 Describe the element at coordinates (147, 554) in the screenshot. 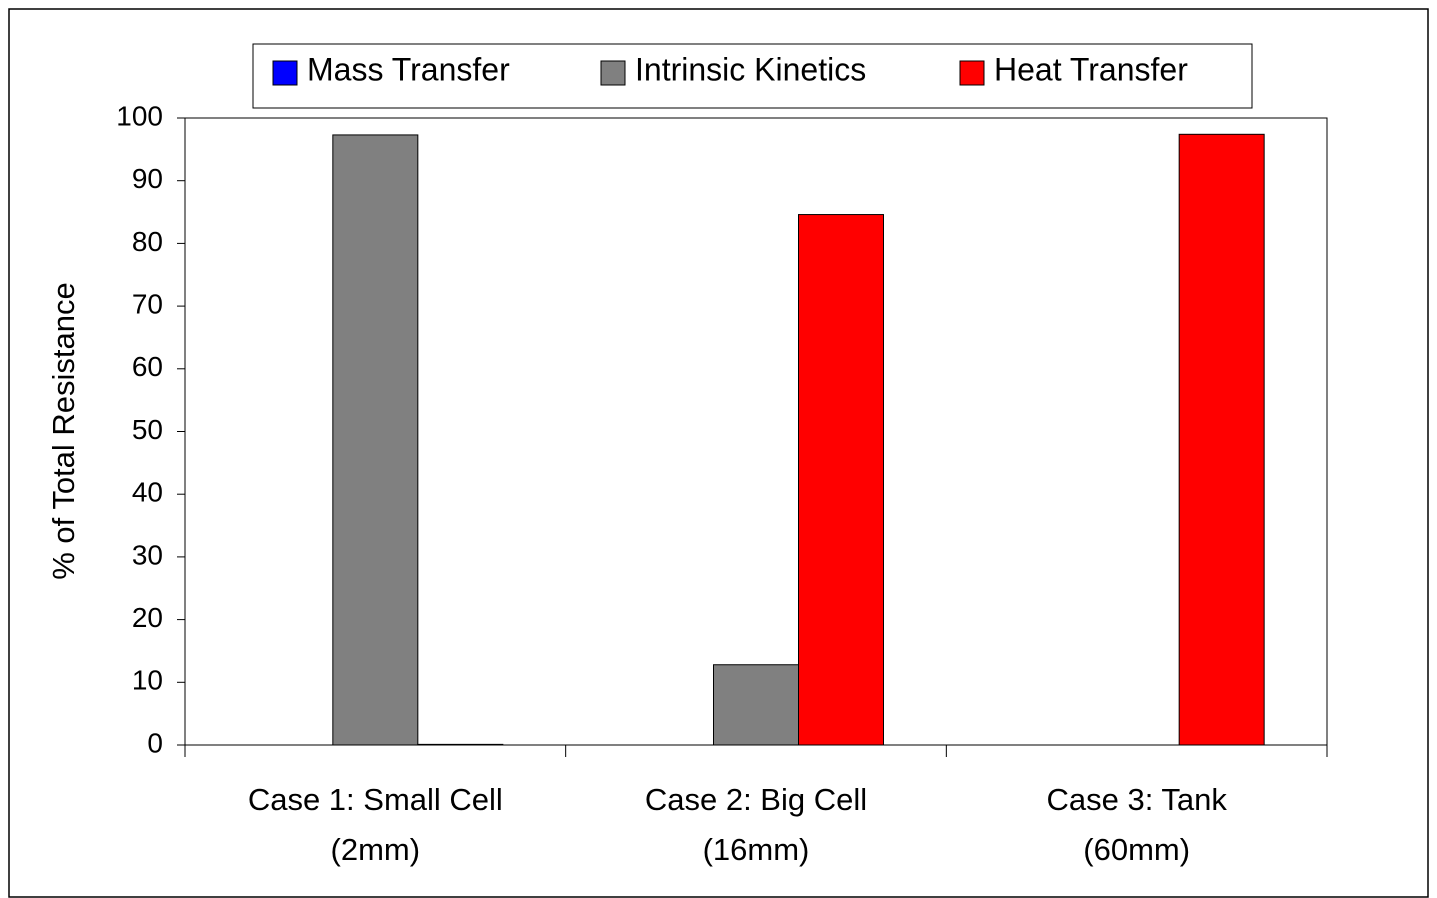

I see `y-tick-label: 30` at that location.